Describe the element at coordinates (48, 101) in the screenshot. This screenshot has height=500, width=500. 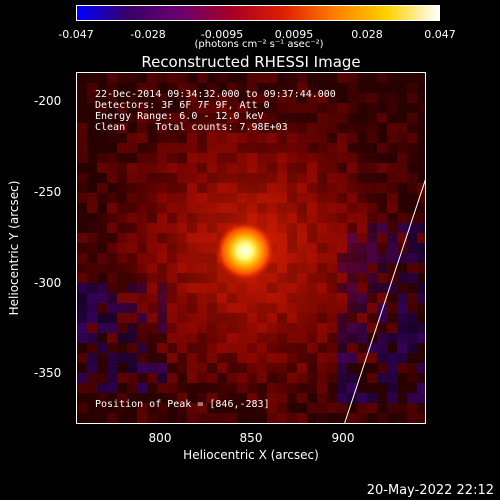
I see `y-tick: -200` at that location.